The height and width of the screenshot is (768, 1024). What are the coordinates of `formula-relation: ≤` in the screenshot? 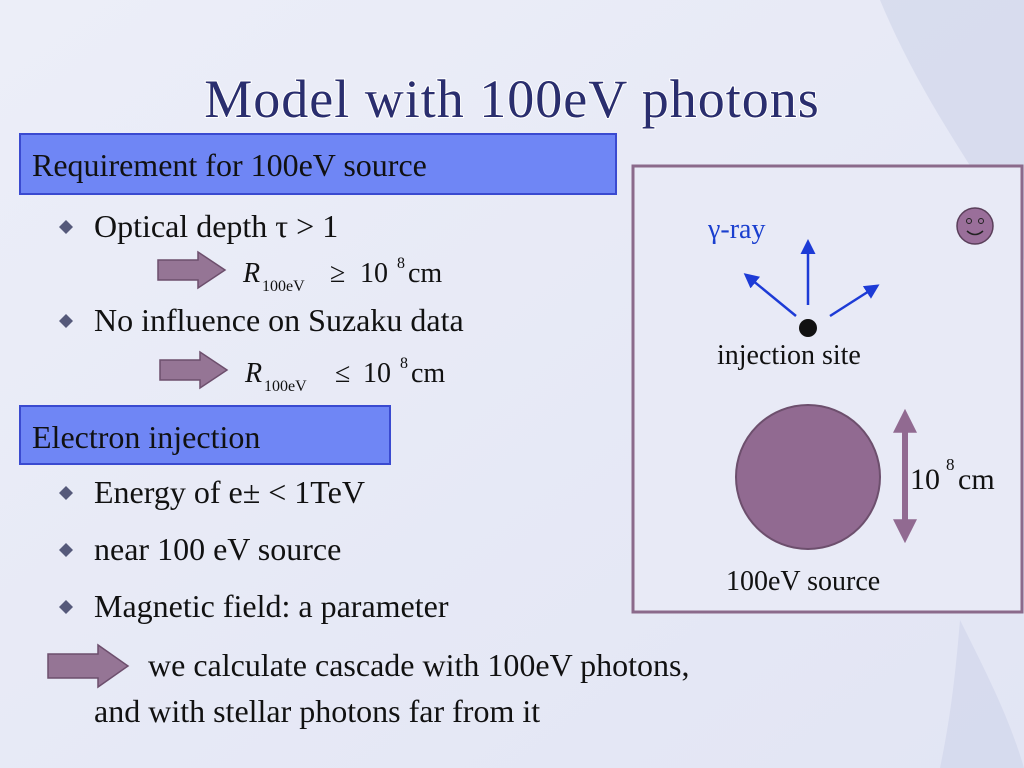 It's located at (342, 373).